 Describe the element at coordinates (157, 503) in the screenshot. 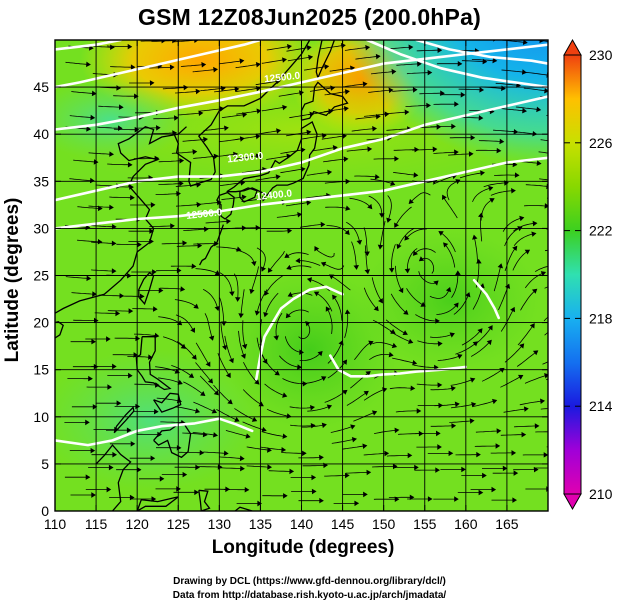

I see `coastline-sulawesi` at that location.